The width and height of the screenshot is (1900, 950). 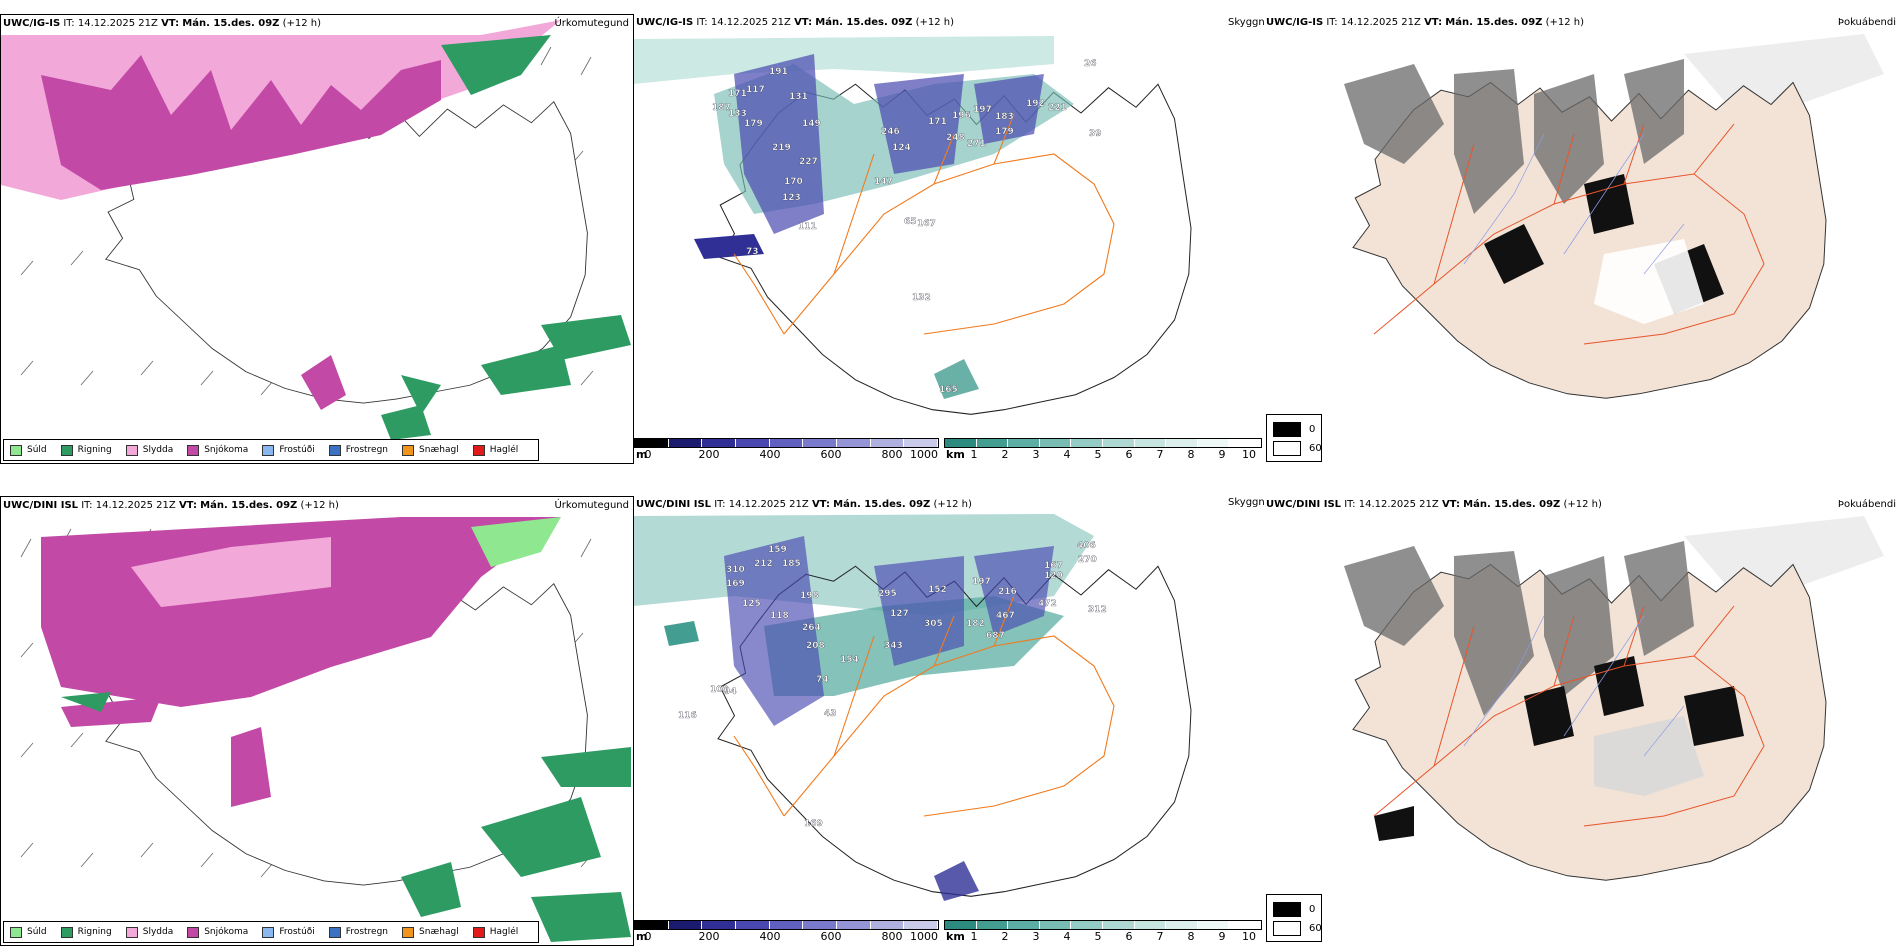 I want to click on map-label: 212, so click(x=763, y=564).